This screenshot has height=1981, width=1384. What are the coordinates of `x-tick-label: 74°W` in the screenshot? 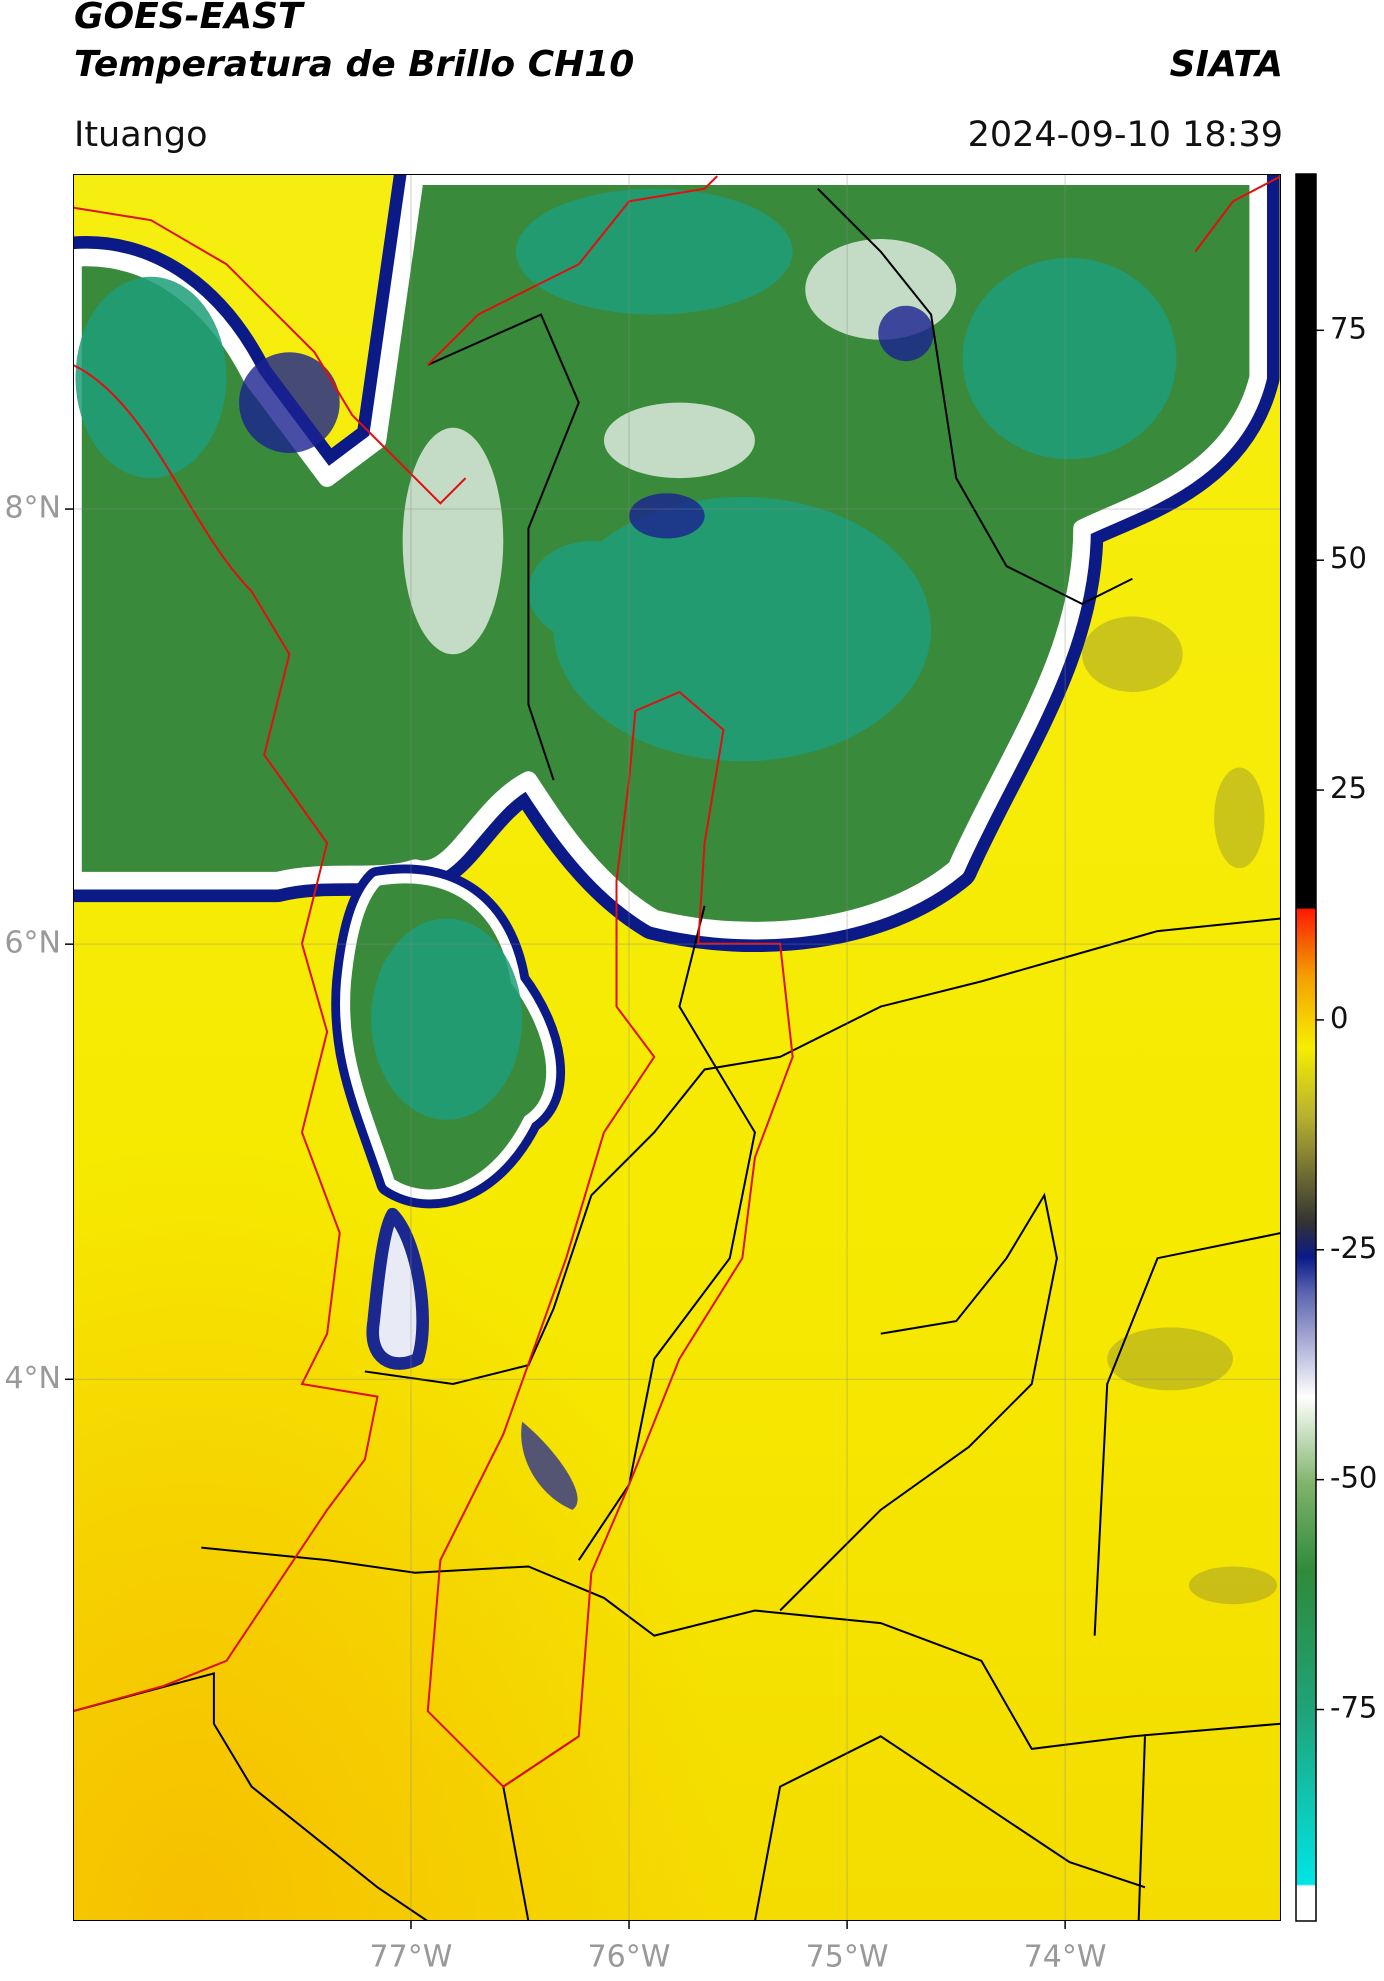 It's located at (1065, 1957).